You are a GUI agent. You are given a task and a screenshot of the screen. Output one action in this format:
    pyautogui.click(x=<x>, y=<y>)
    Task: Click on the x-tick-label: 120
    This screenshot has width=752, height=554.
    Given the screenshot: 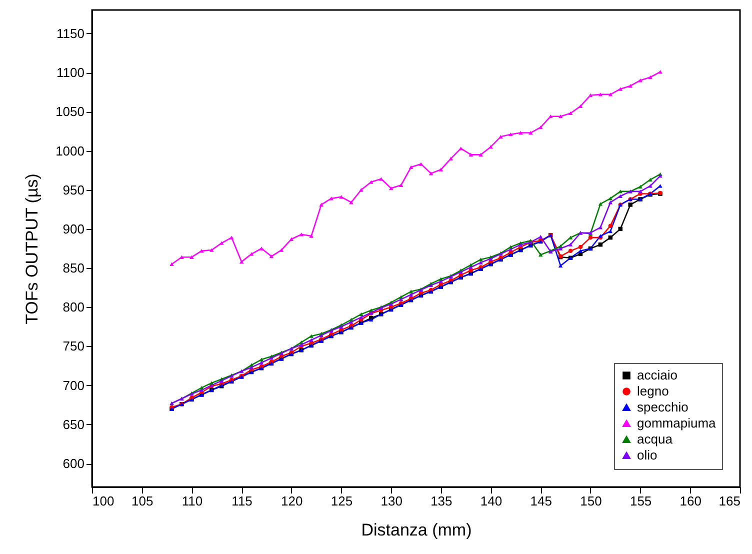 What is the action you would take?
    pyautogui.click(x=292, y=501)
    